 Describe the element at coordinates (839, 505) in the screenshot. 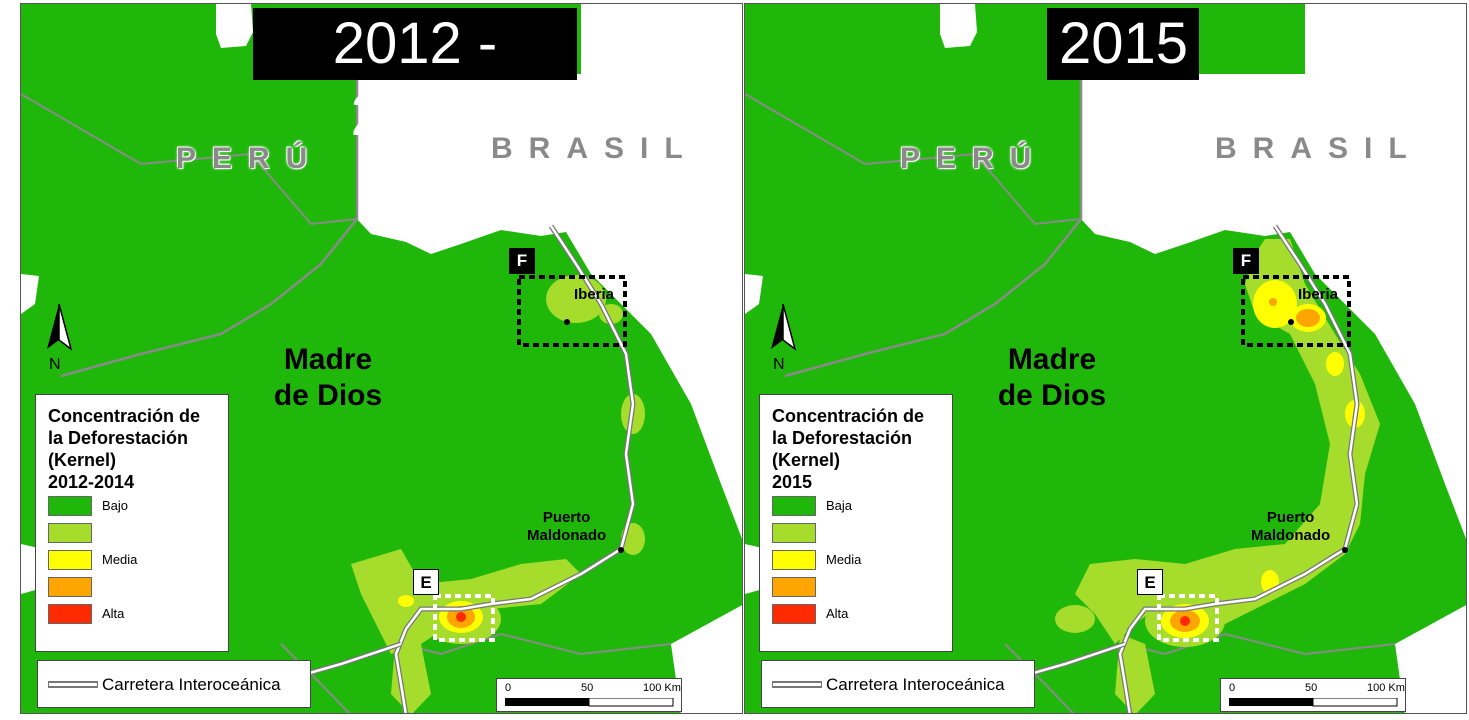

I see `legend-label: Baja` at that location.